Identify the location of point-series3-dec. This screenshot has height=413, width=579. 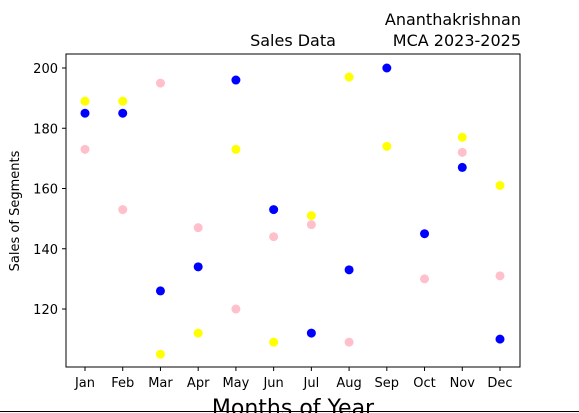
(500, 276).